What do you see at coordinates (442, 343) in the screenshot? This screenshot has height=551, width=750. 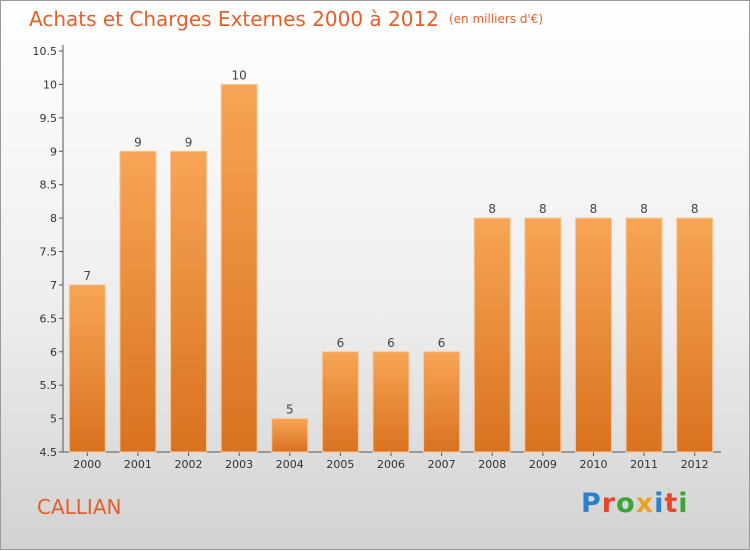 I see `data-label-2007: 6` at bounding box center [442, 343].